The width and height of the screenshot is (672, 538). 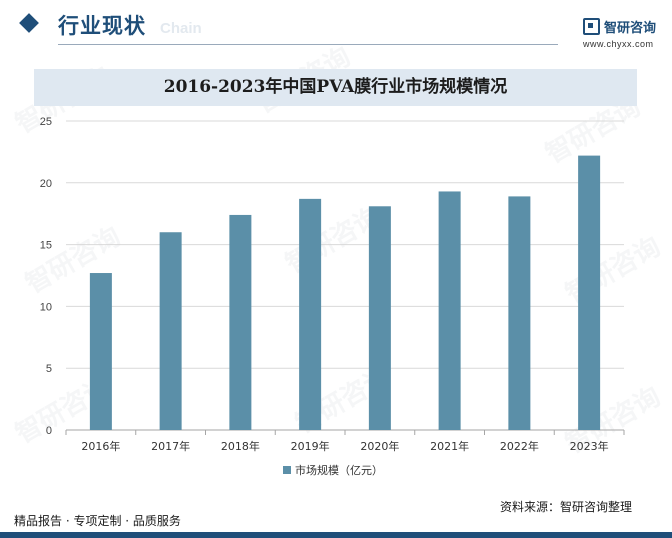 What do you see at coordinates (287, 470) in the screenshot?
I see `legend-swatch` at bounding box center [287, 470].